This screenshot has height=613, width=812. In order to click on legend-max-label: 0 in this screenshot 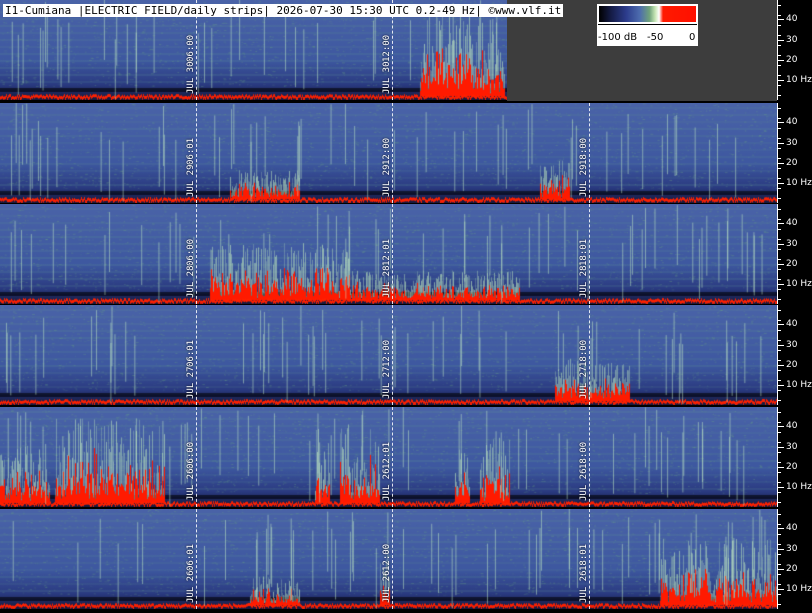, I will do `click(692, 37)`.